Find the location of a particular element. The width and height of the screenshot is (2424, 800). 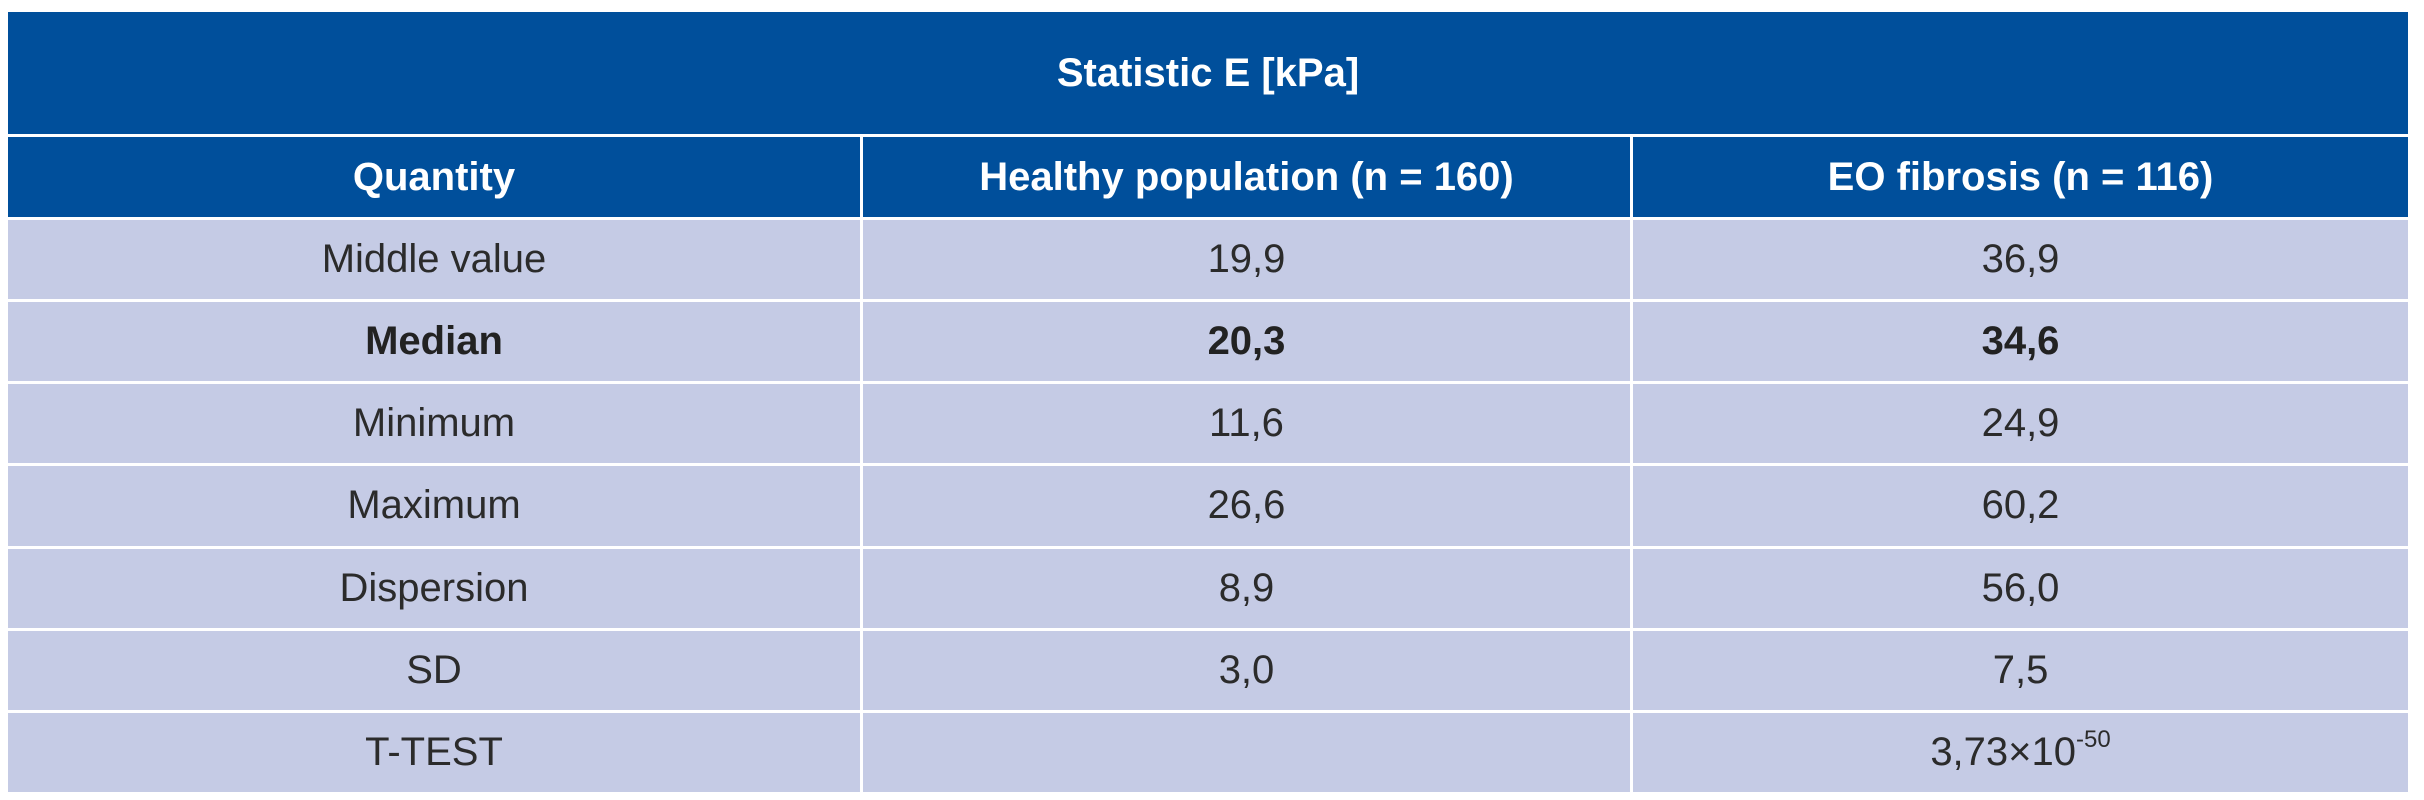

t-test-value-exponent: -50 is located at coordinates (2093, 739).